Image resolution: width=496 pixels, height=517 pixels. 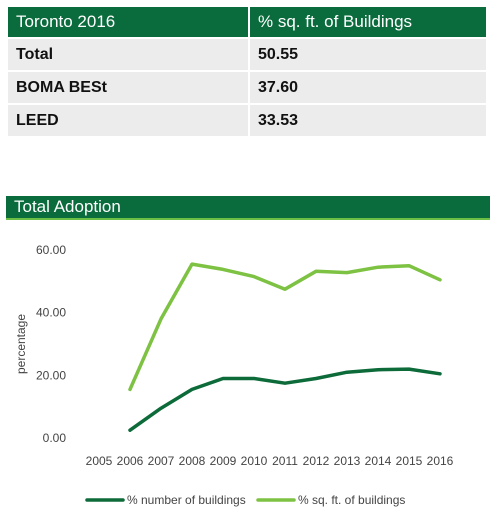 What do you see at coordinates (440, 461) in the screenshot?
I see `x-tick-label: 2016` at bounding box center [440, 461].